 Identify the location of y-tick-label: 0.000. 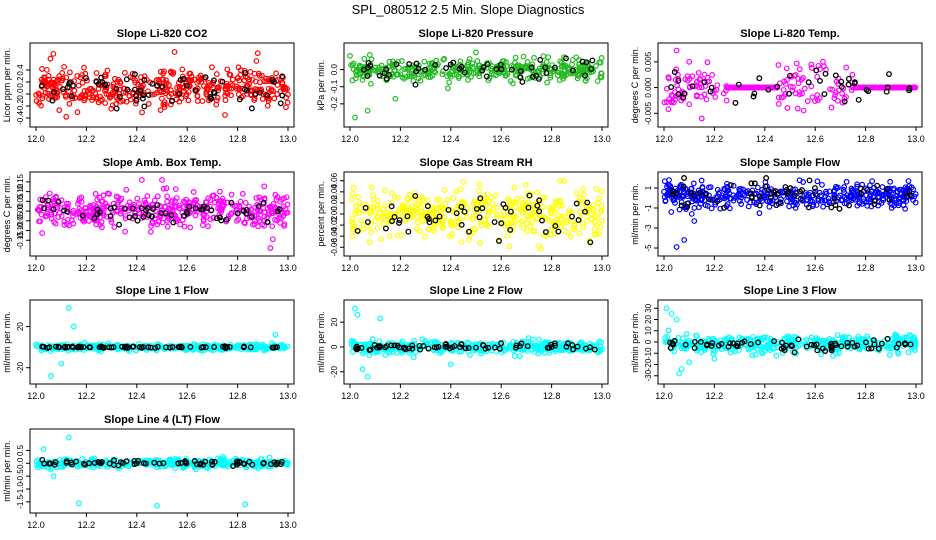
(648, 87).